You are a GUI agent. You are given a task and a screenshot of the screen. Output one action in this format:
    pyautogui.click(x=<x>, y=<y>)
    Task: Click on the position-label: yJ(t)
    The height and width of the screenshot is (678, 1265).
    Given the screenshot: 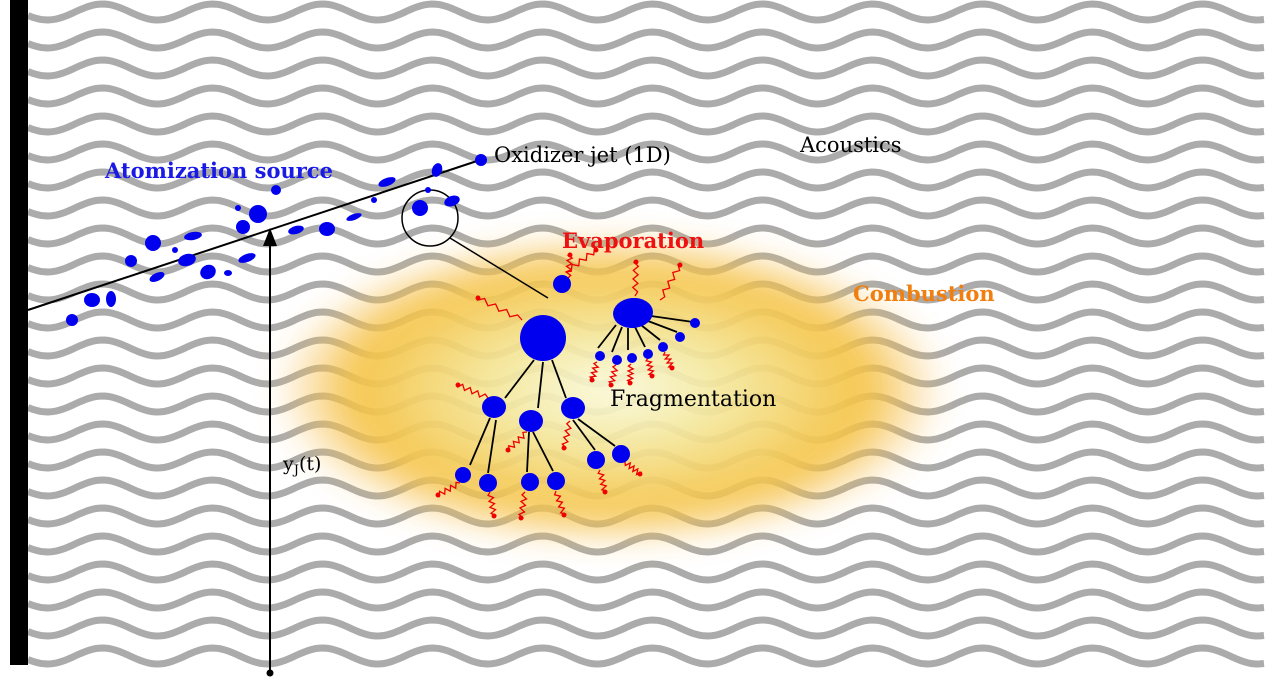 What is the action you would take?
    pyautogui.click(x=301, y=465)
    